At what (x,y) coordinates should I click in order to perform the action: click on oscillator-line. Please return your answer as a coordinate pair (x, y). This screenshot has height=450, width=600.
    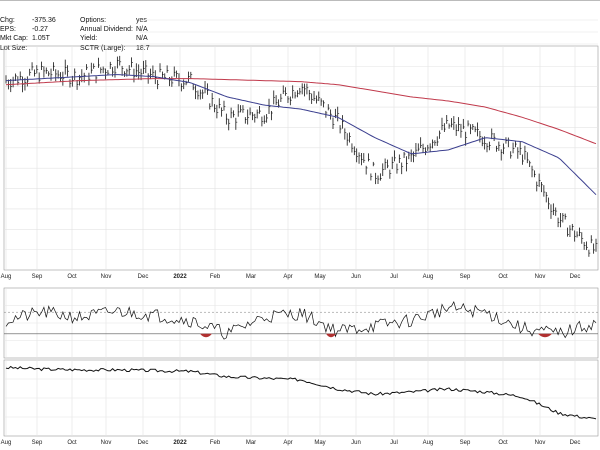
    Looking at the image, I should click on (301, 320).